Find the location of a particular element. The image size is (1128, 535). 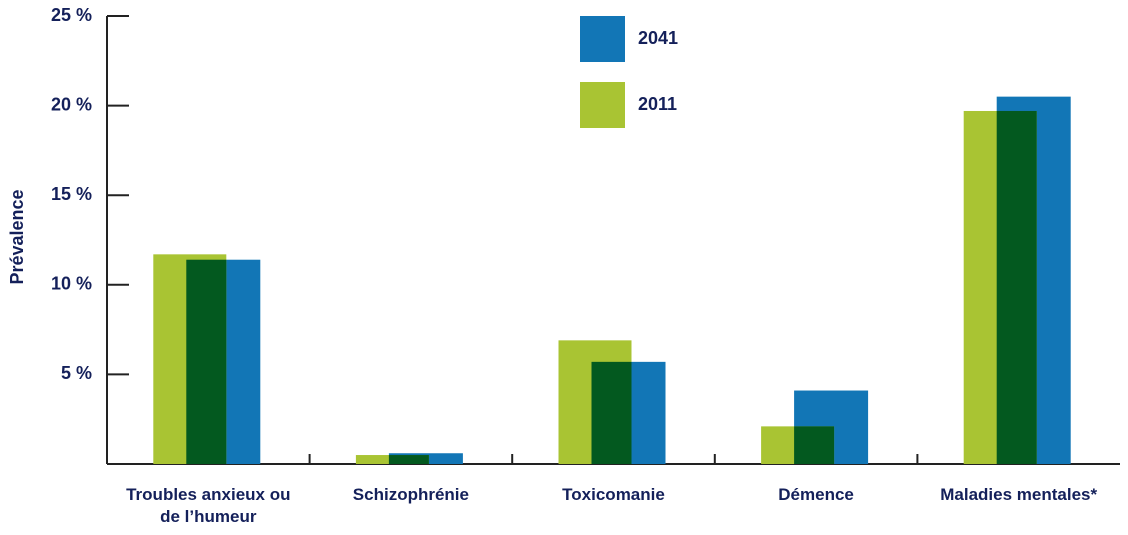

x-tick-label: Toxicomanie is located at coordinates (613, 494).